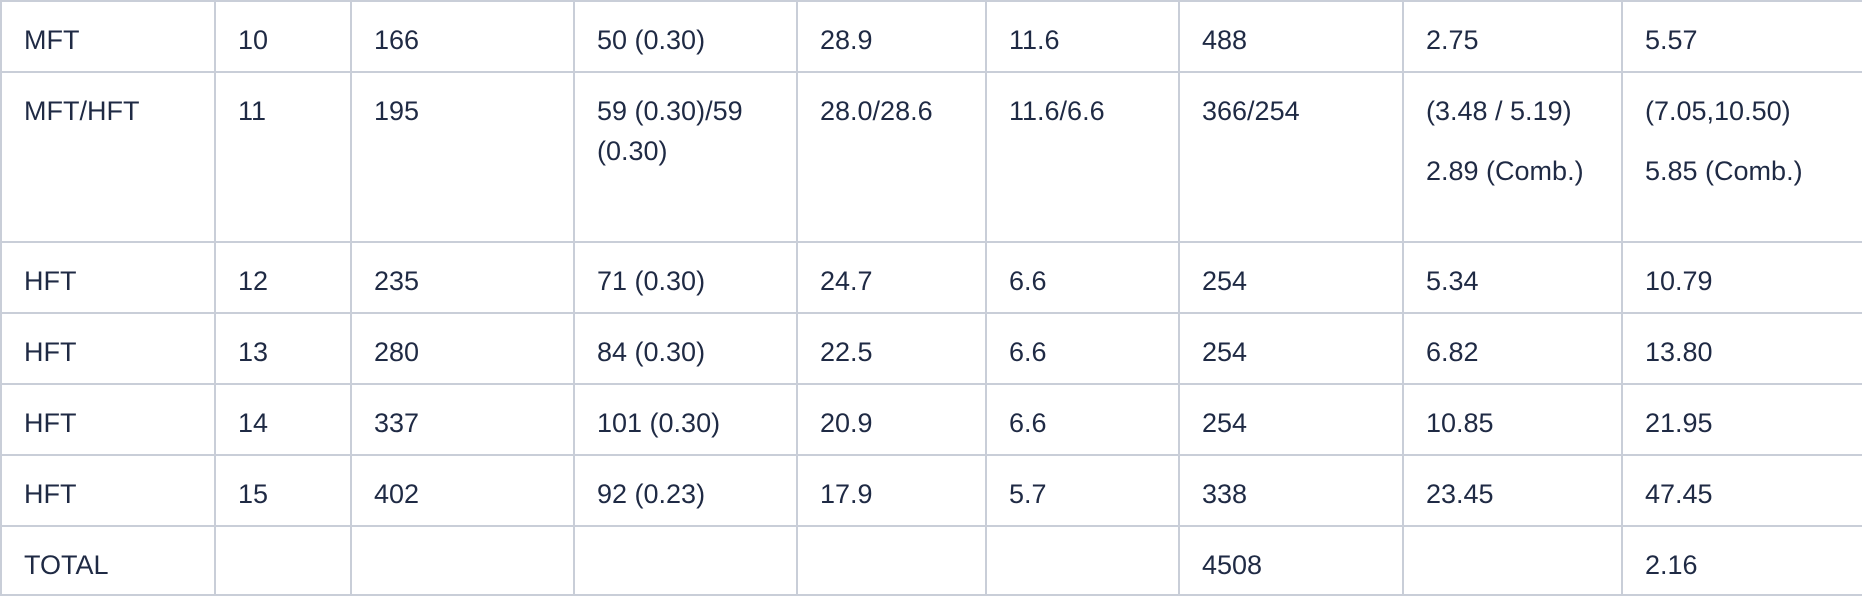 The height and width of the screenshot is (596, 1862). What do you see at coordinates (891, 157) in the screenshot?
I see `table-cell: 28.0/28.6` at bounding box center [891, 157].